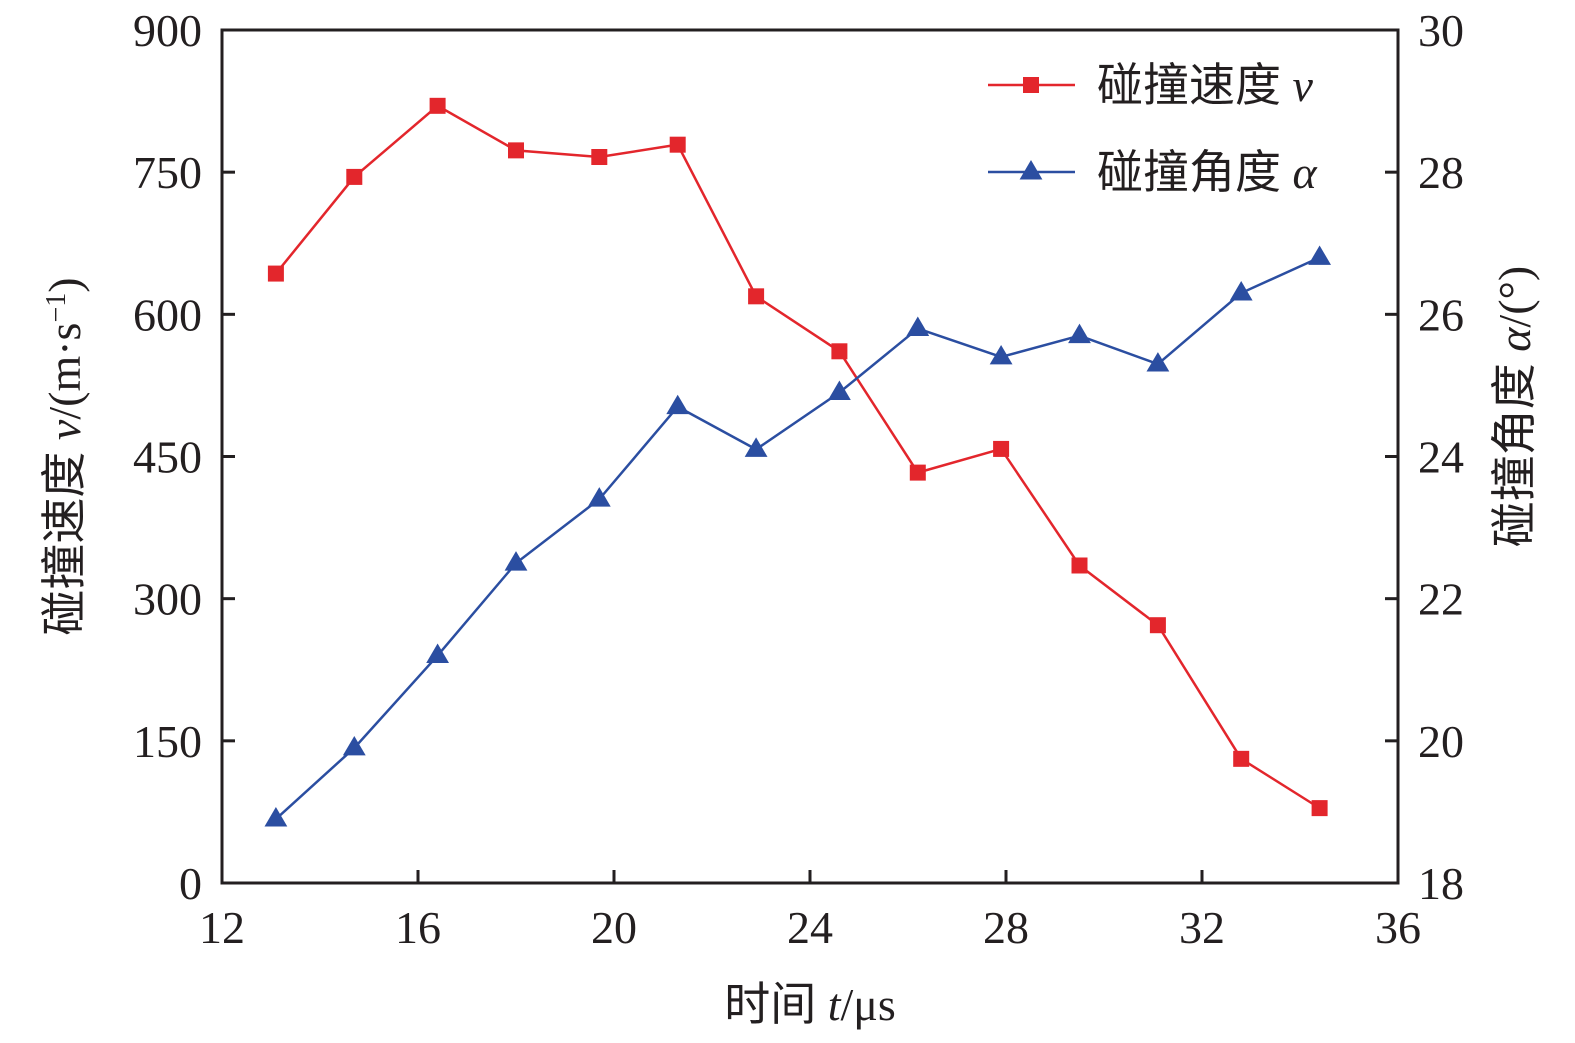  Describe the element at coordinates (1514, 450) in the screenshot. I see `y-axis-right-title-prefix: 碰撞角度` at that location.